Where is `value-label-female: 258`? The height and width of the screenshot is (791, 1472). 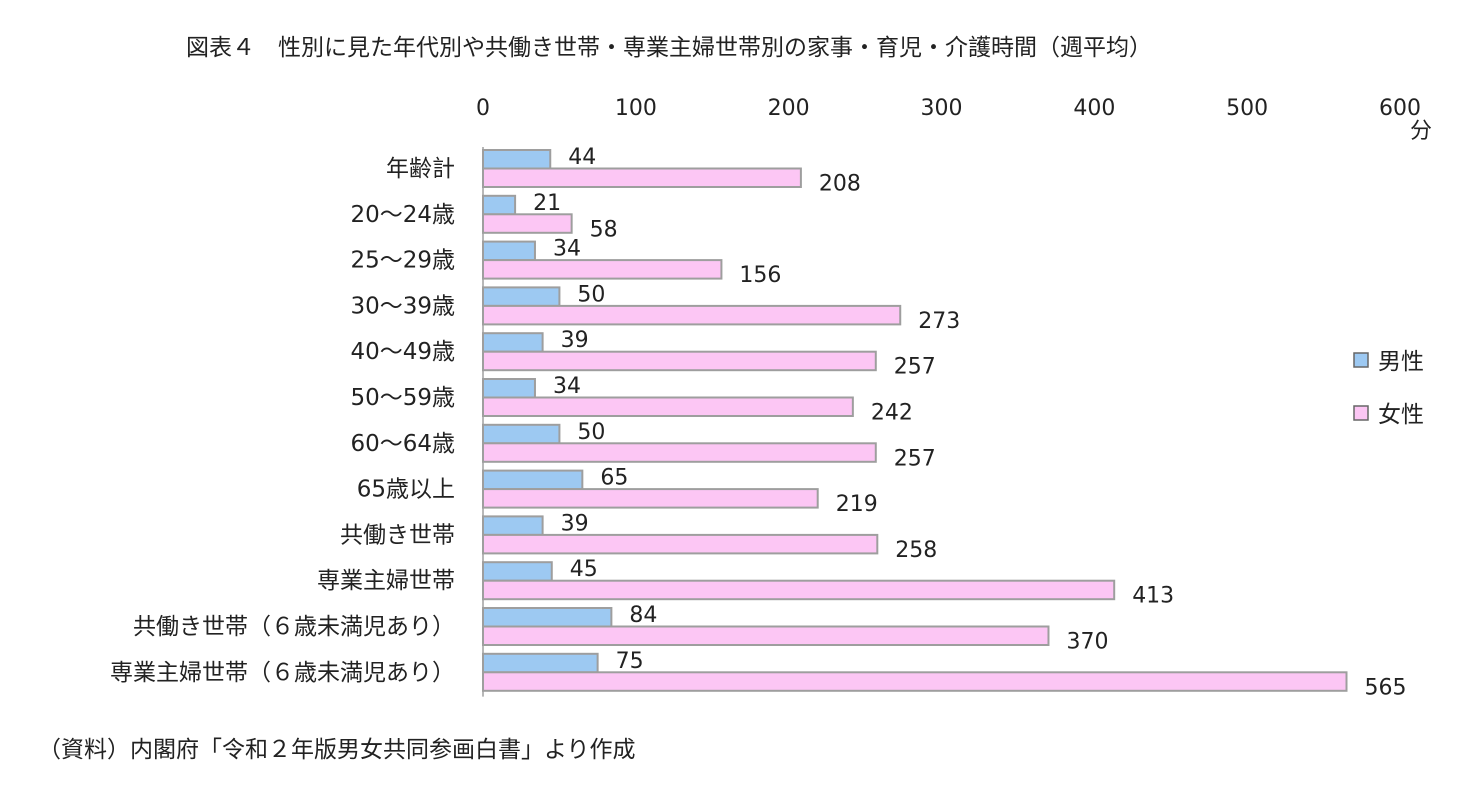
value-label-female: 258 is located at coordinates (916, 550).